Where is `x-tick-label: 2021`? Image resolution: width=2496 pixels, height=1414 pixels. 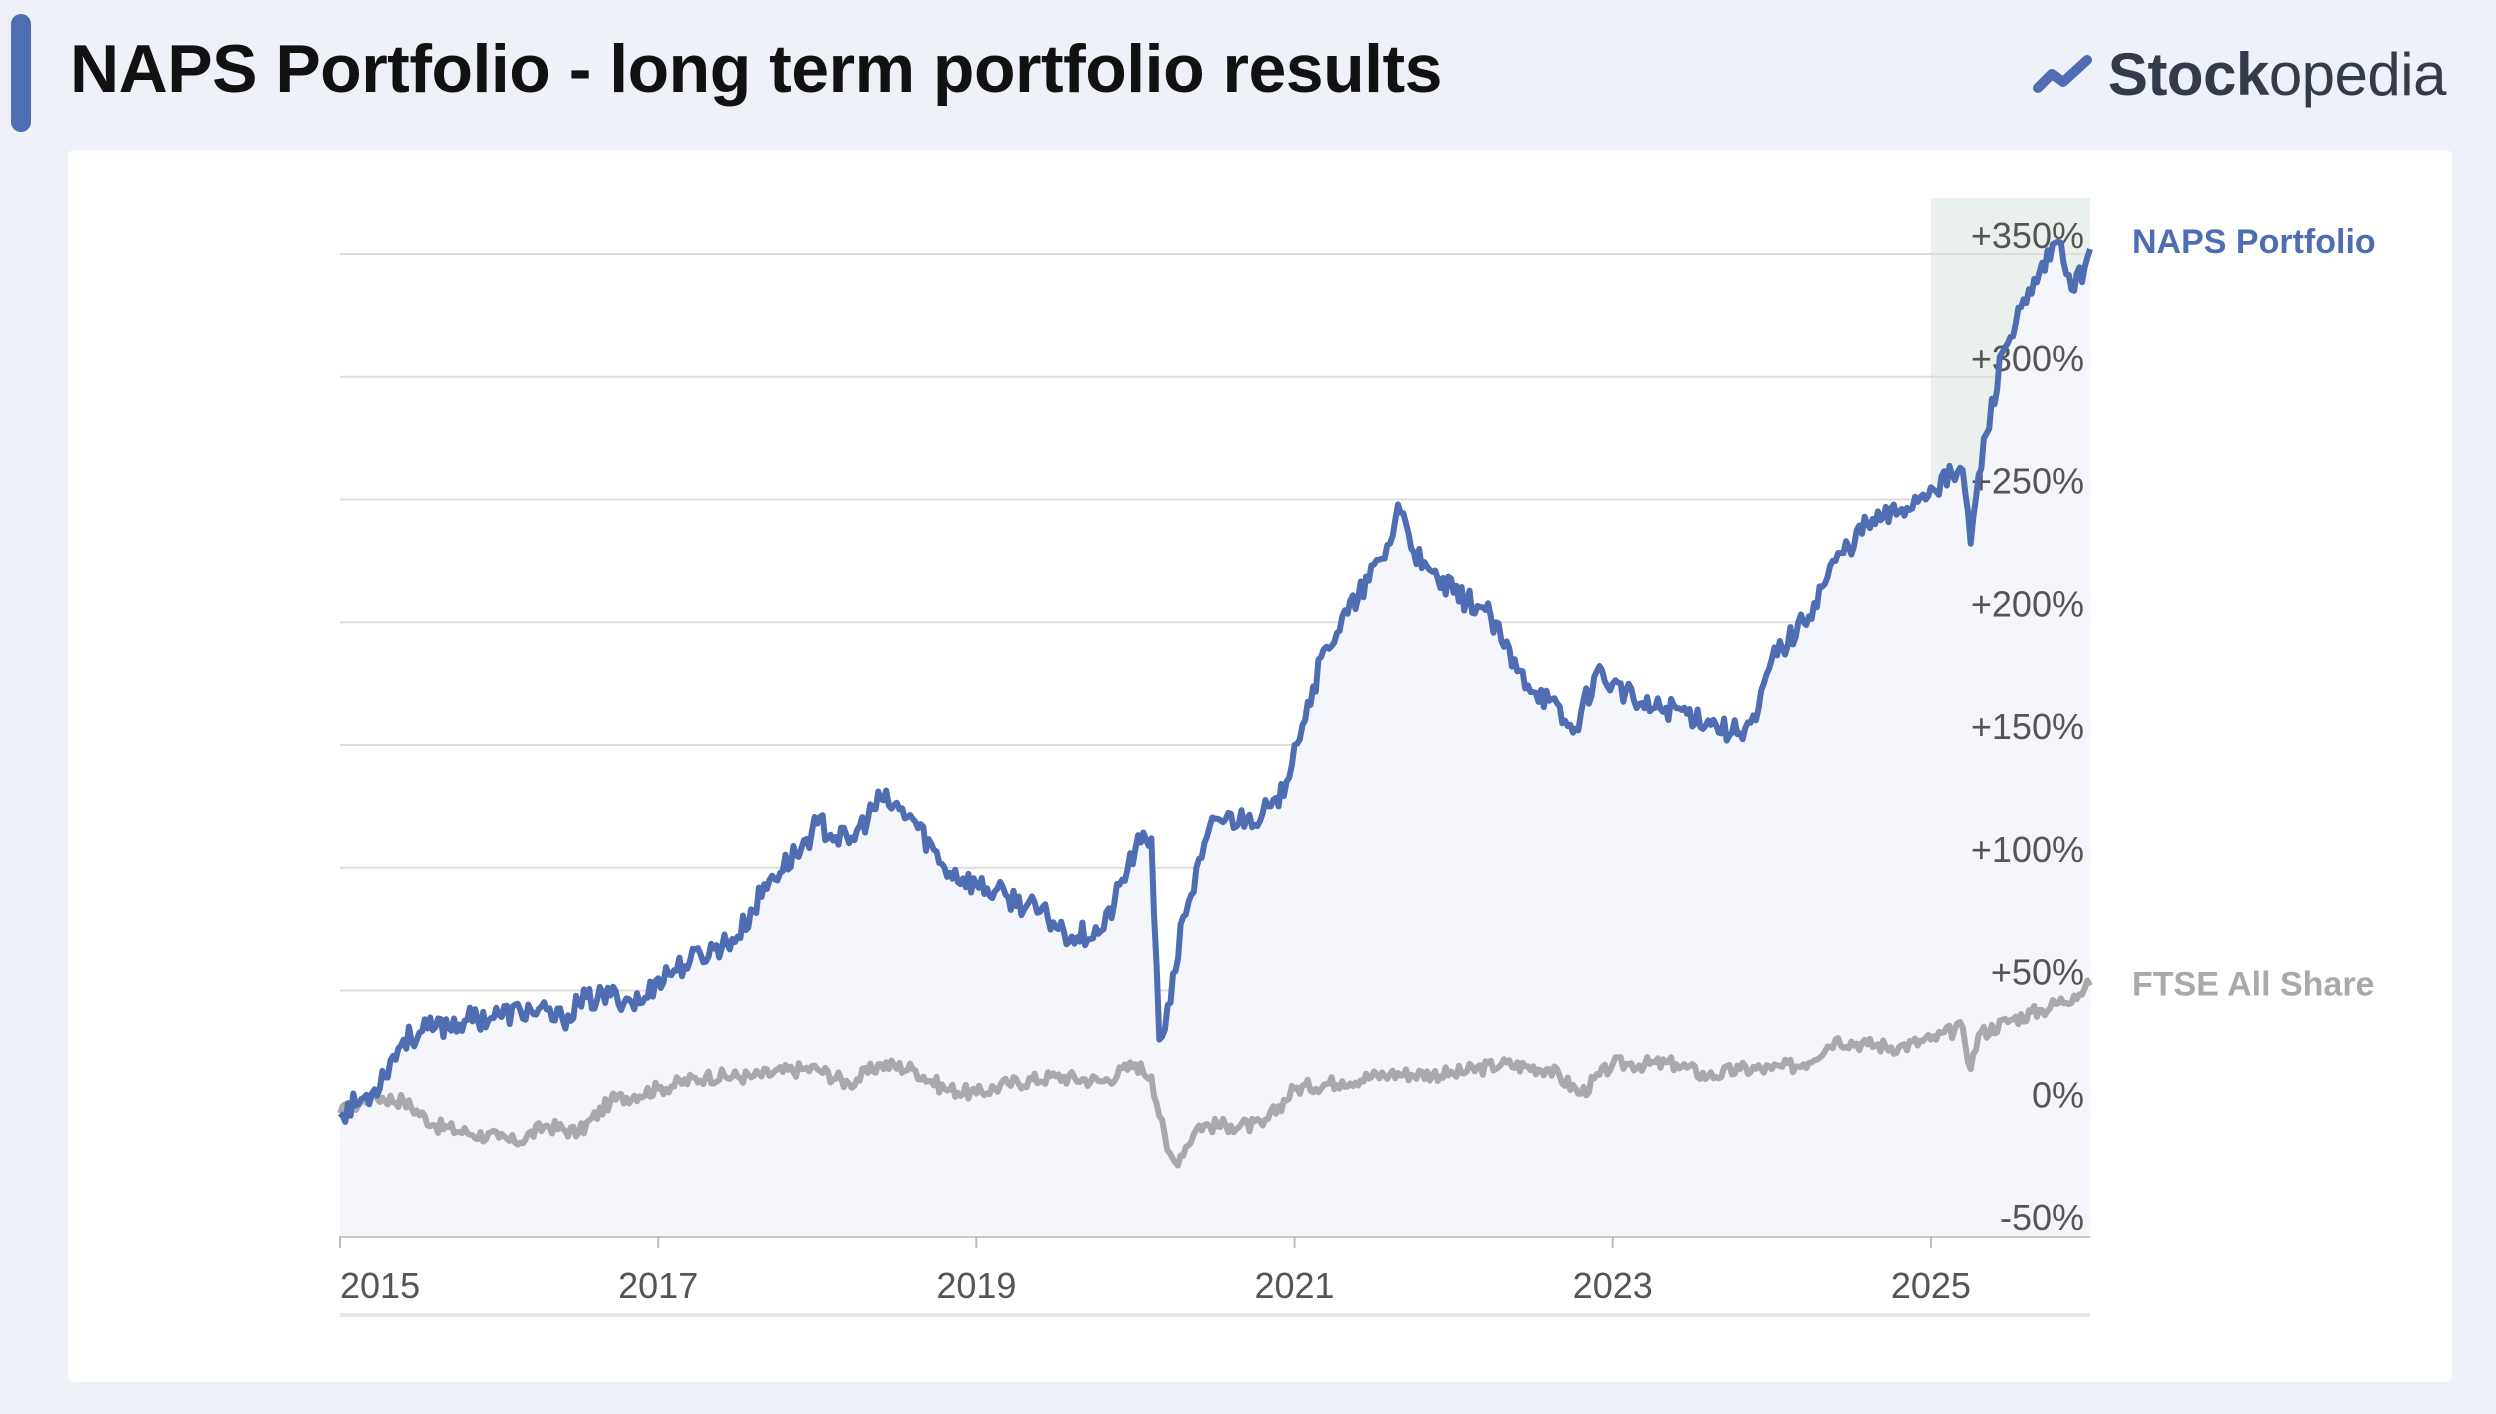 x-tick-label: 2021 is located at coordinates (1294, 1285).